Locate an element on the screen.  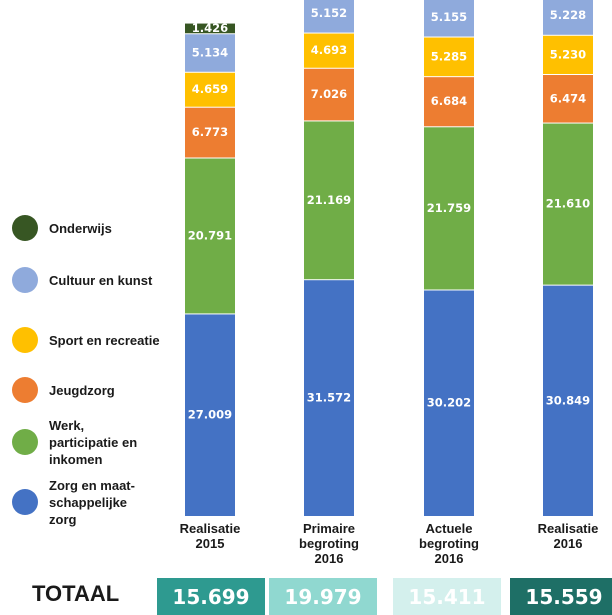
data-label: 21.169 is located at coordinates (329, 200).